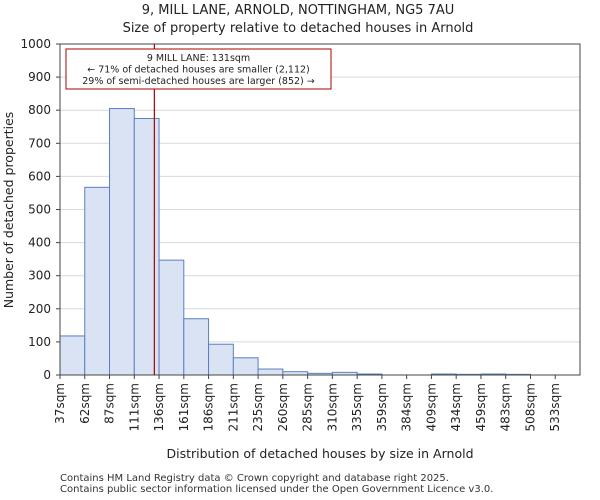  What do you see at coordinates (270, 372) in the screenshot?
I see `bar-235sqm` at bounding box center [270, 372].